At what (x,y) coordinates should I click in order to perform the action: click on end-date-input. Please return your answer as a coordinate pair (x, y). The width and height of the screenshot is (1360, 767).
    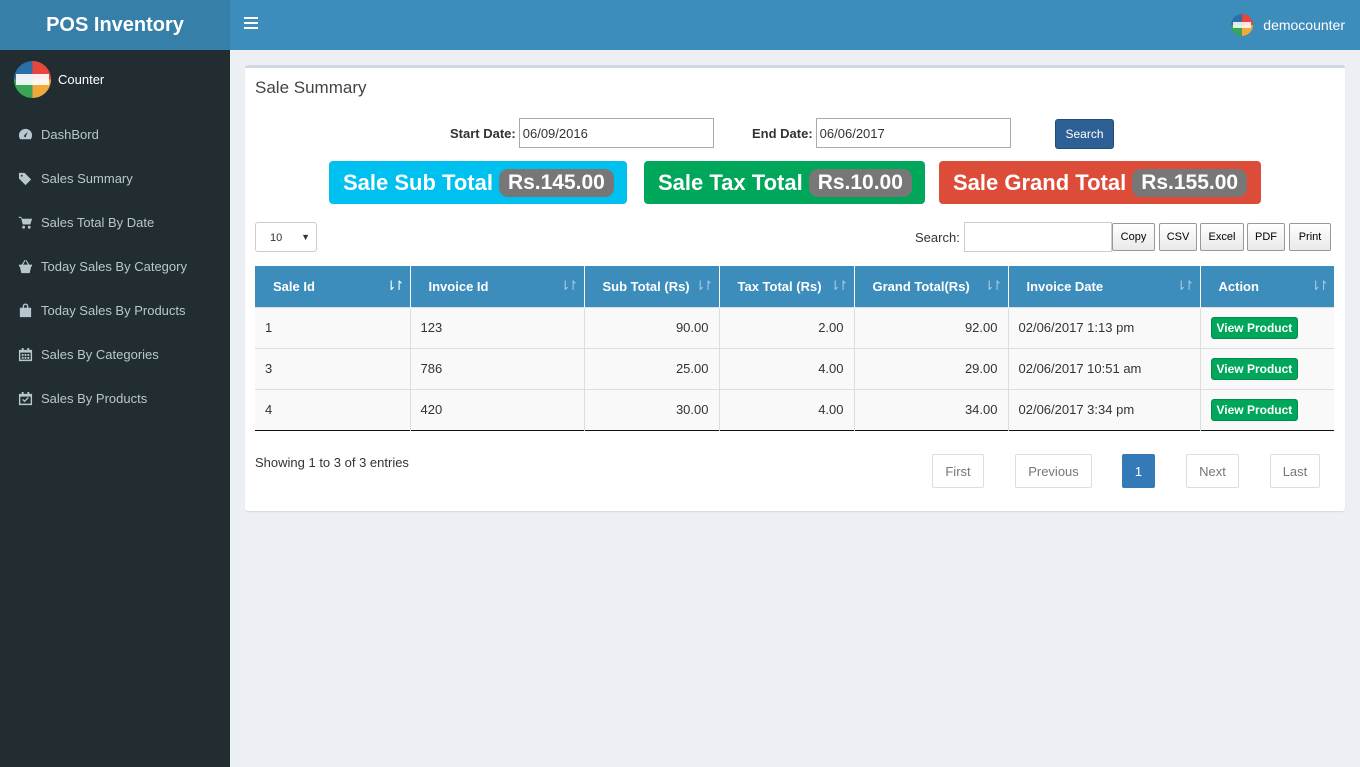
    Looking at the image, I should click on (913, 133).